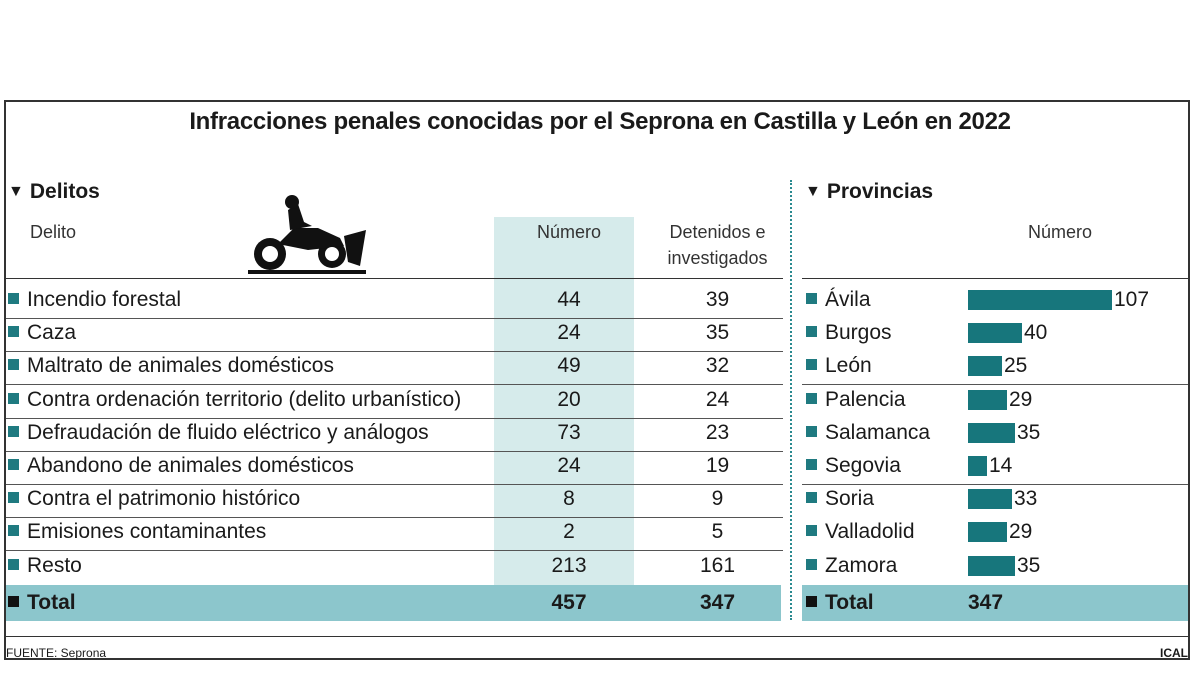  I want to click on province-label: Segovia, so click(853, 466).